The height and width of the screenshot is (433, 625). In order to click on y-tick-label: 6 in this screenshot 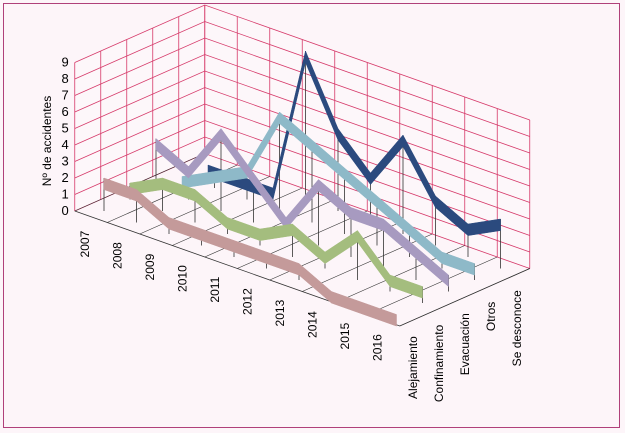, I will do `click(65, 111)`.